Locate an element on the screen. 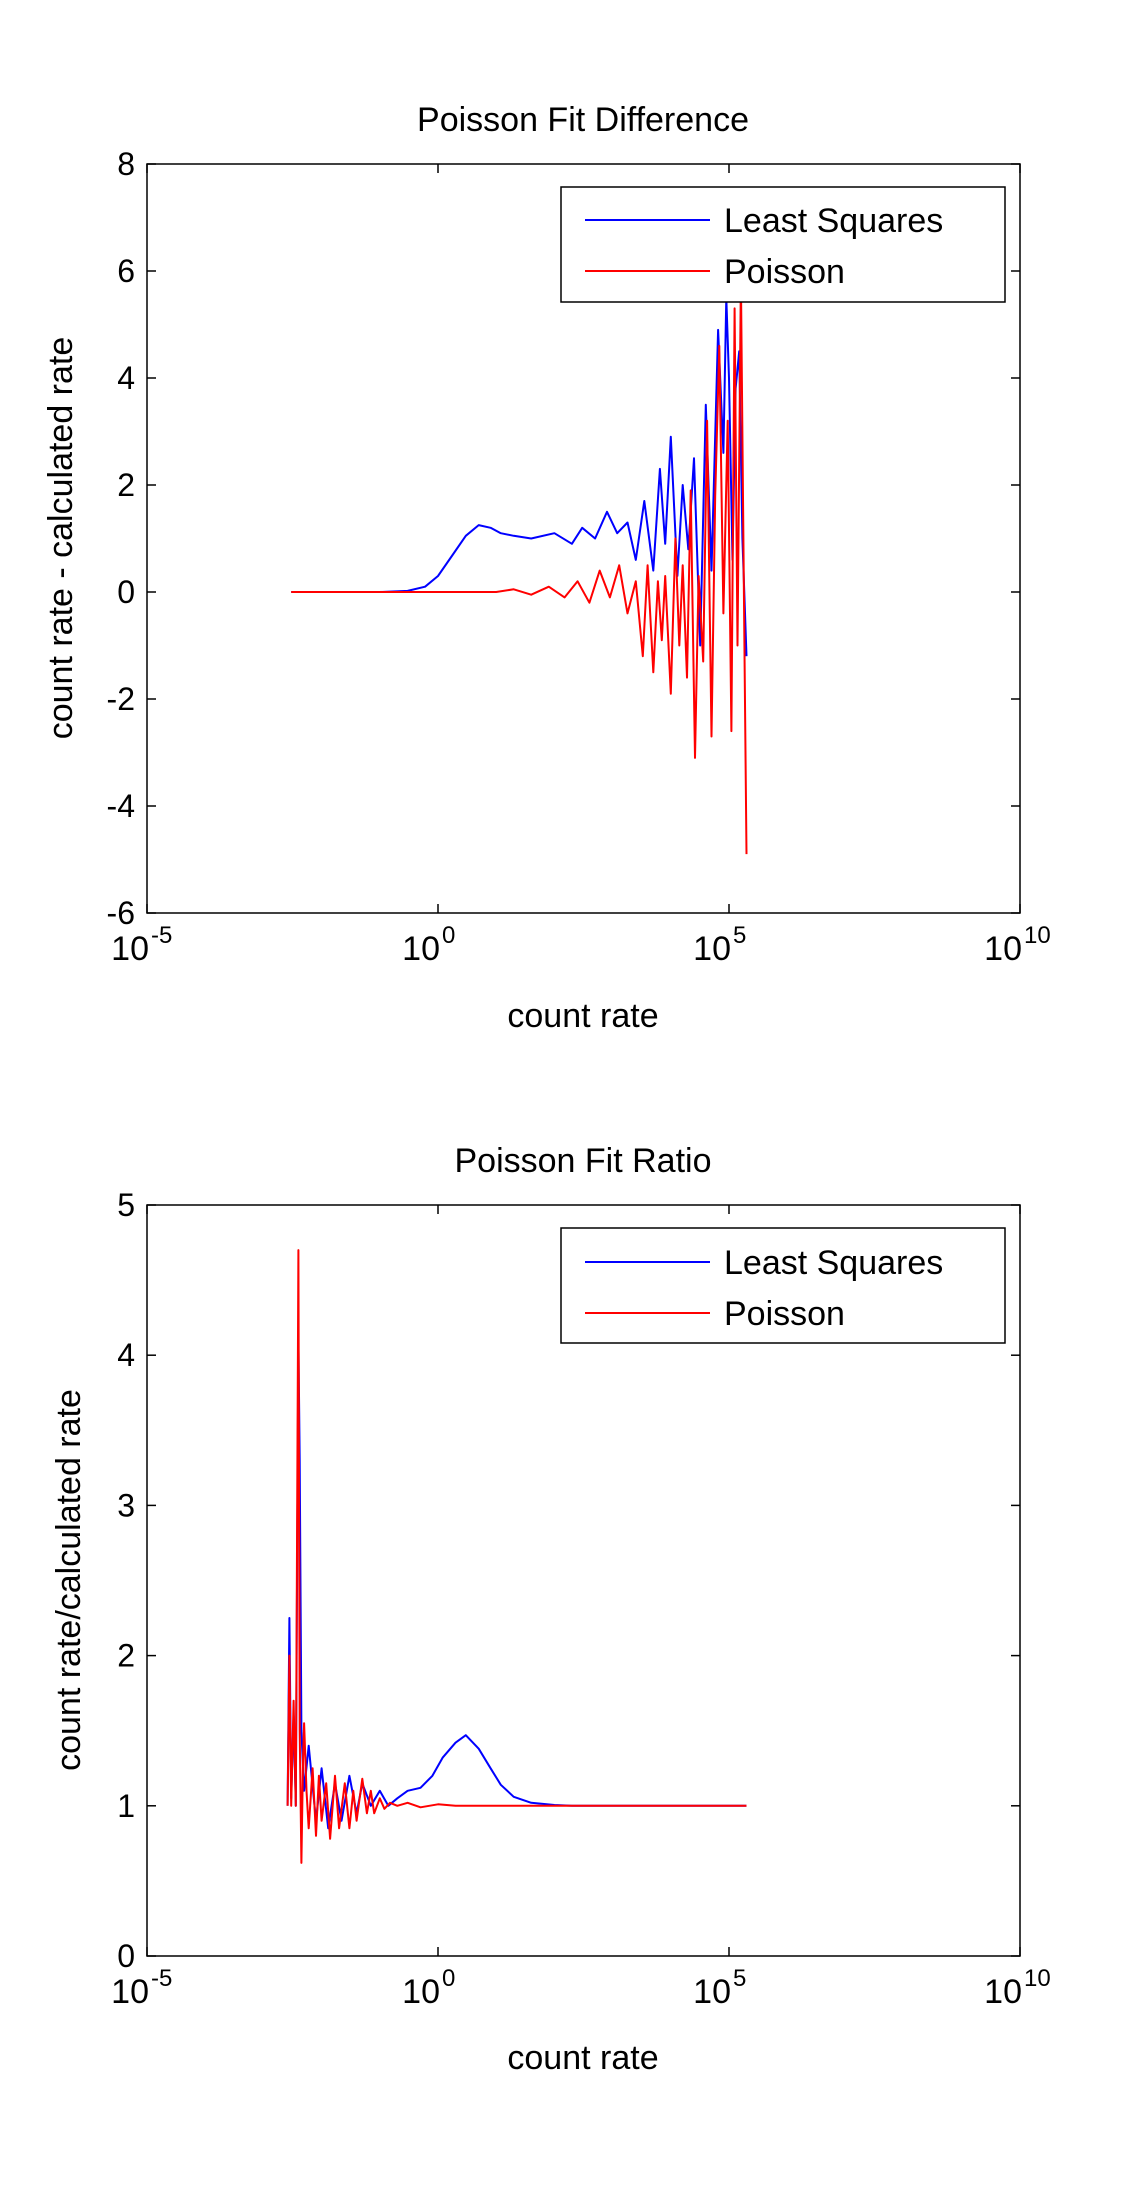  y-tick-label: 8 is located at coordinates (126, 164).